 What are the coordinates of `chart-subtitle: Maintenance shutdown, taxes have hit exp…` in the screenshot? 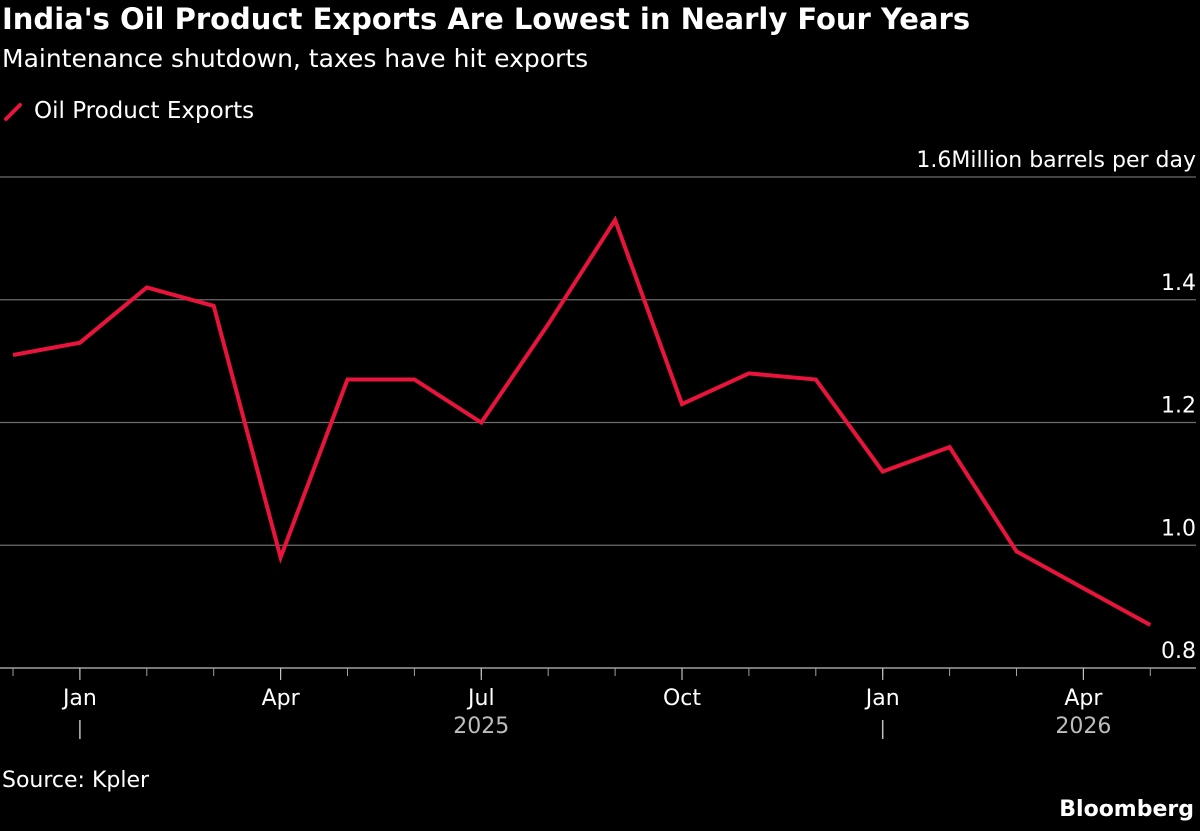 It's located at (295, 58).